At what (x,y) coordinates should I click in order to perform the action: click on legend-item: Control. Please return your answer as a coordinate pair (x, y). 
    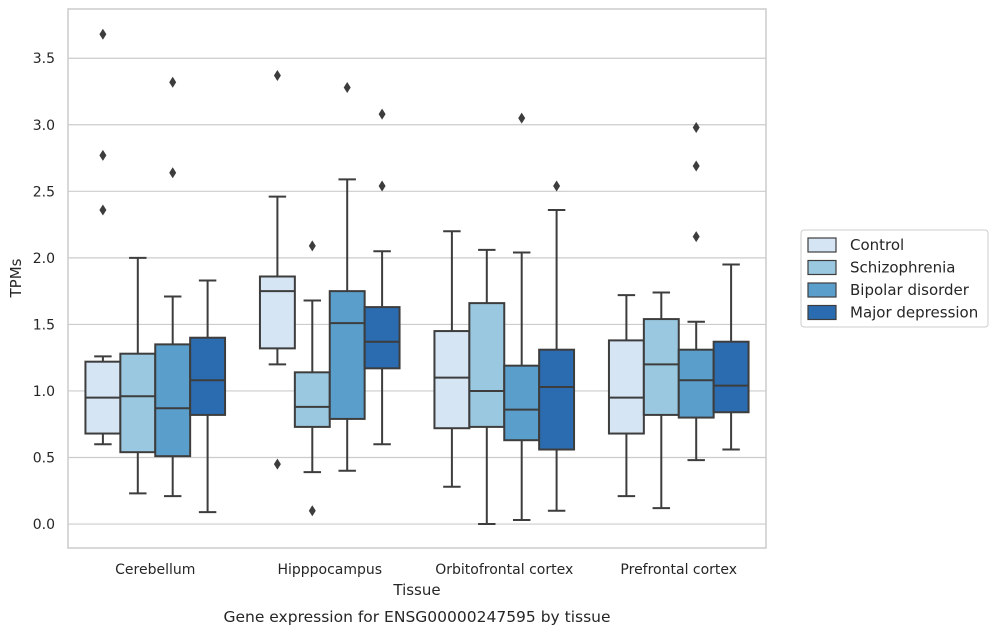
    Looking at the image, I should click on (855, 245).